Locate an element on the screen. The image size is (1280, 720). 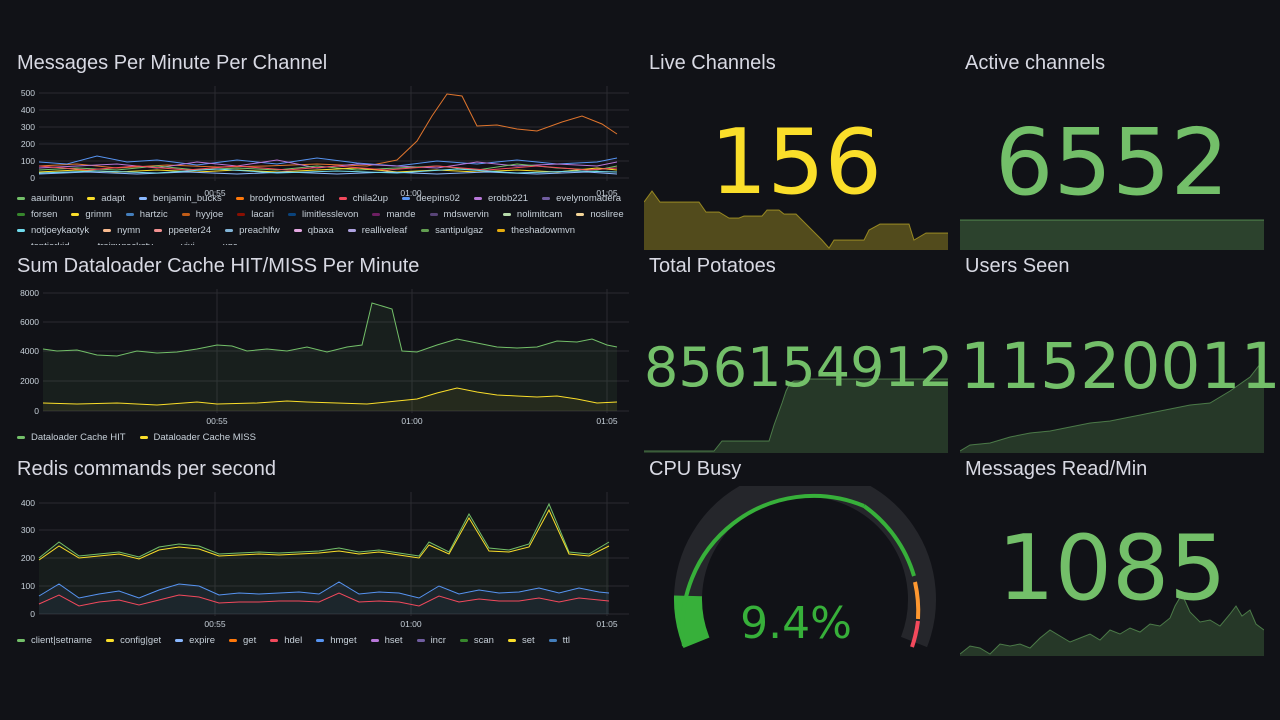
panel-title: Redis commands per second is located at coordinates (147, 469).